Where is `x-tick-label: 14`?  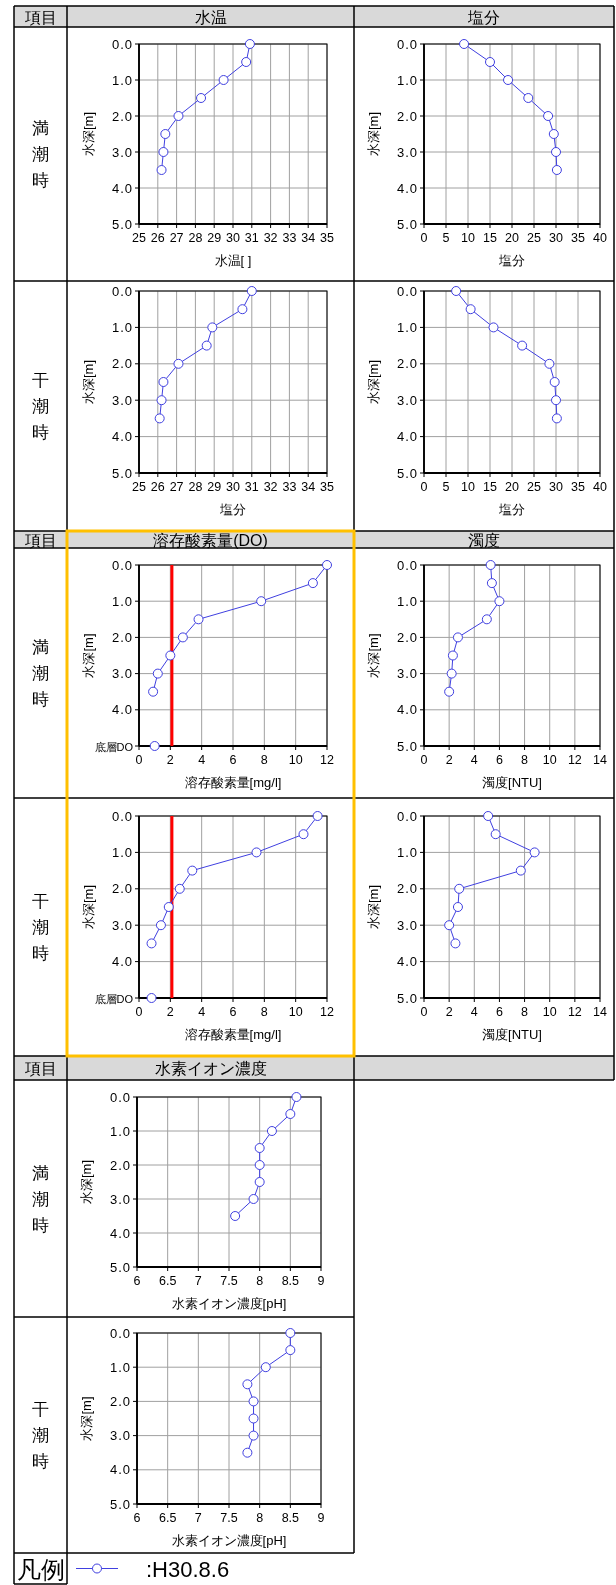
x-tick-label: 14 is located at coordinates (600, 760).